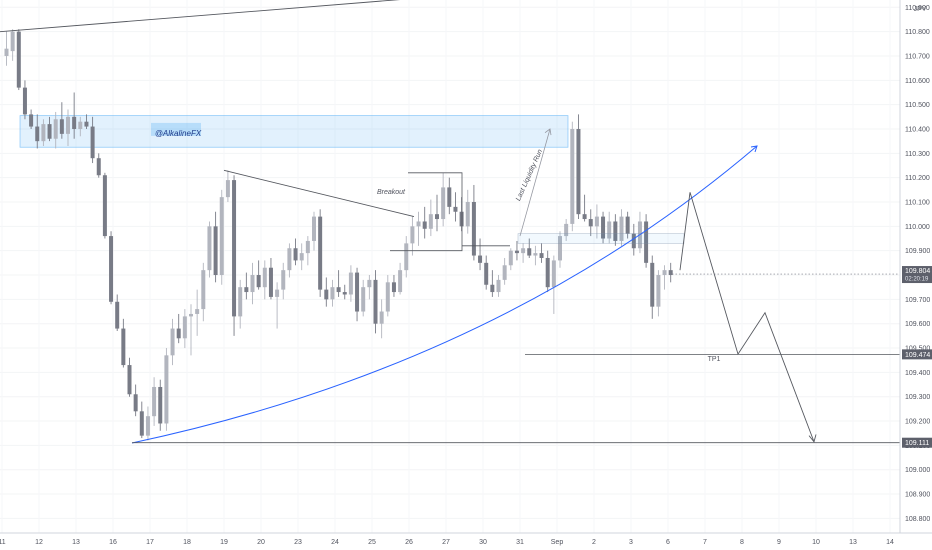 The height and width of the screenshot is (550, 932). I want to click on x-tick-label: 17, so click(150, 542).